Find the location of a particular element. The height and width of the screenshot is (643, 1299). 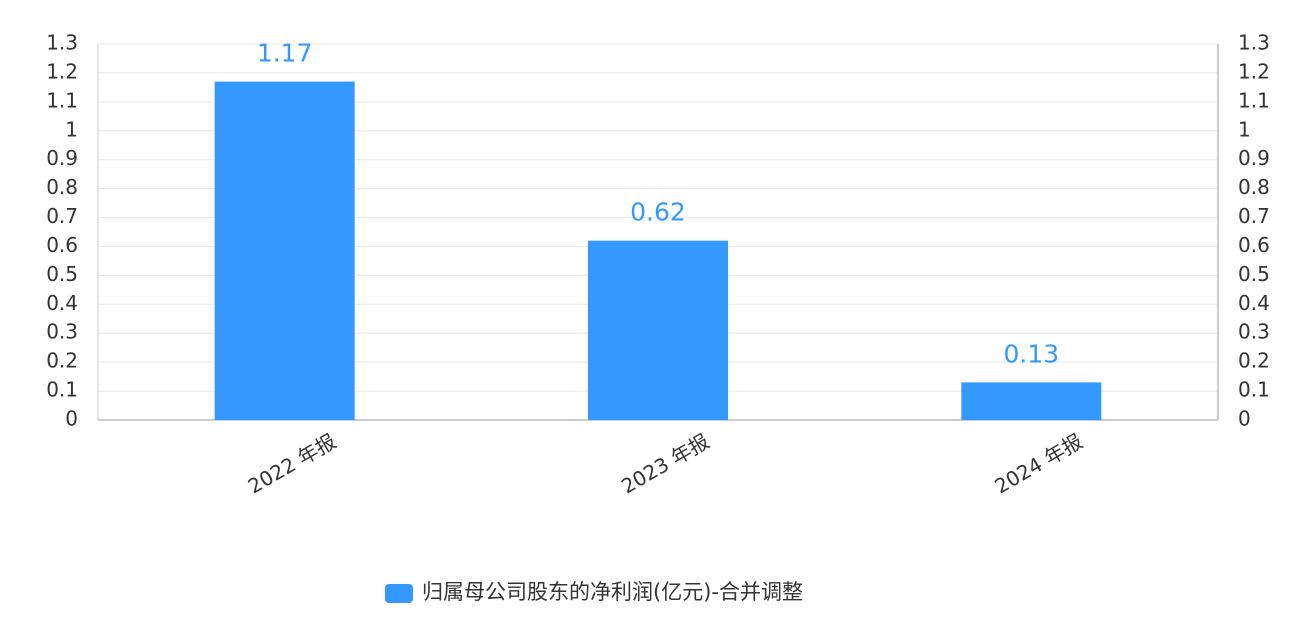

y2-tick-label: 1.3 is located at coordinates (1254, 43).